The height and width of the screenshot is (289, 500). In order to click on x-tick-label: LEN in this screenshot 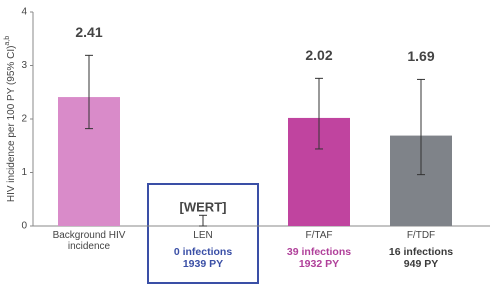, I will do `click(203, 235)`.